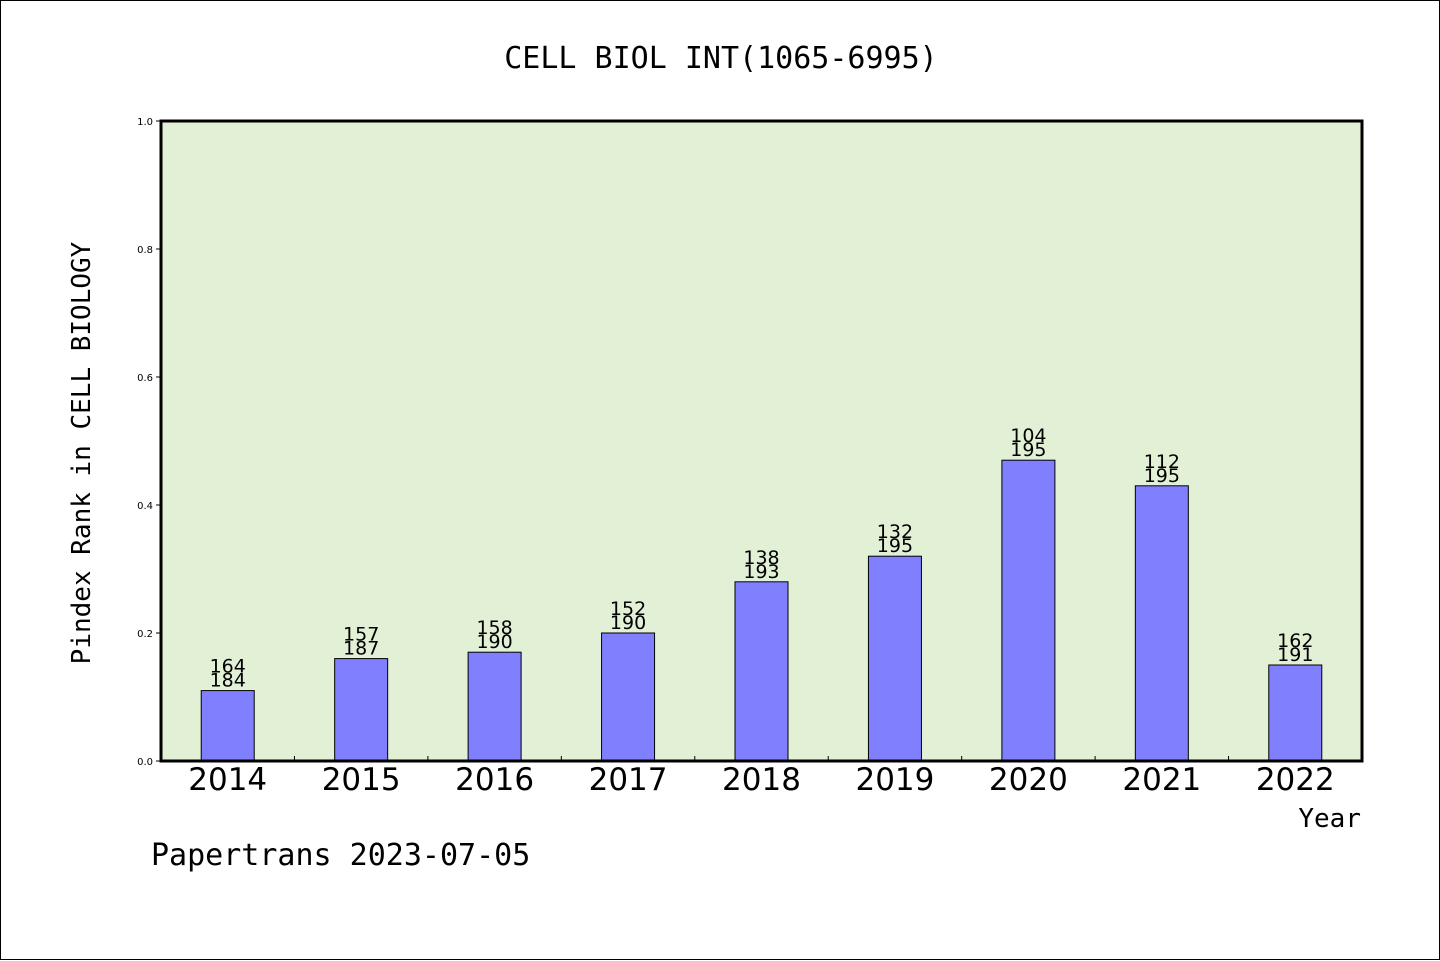  Describe the element at coordinates (894, 780) in the screenshot. I see `x-tick-label: 2019` at that location.